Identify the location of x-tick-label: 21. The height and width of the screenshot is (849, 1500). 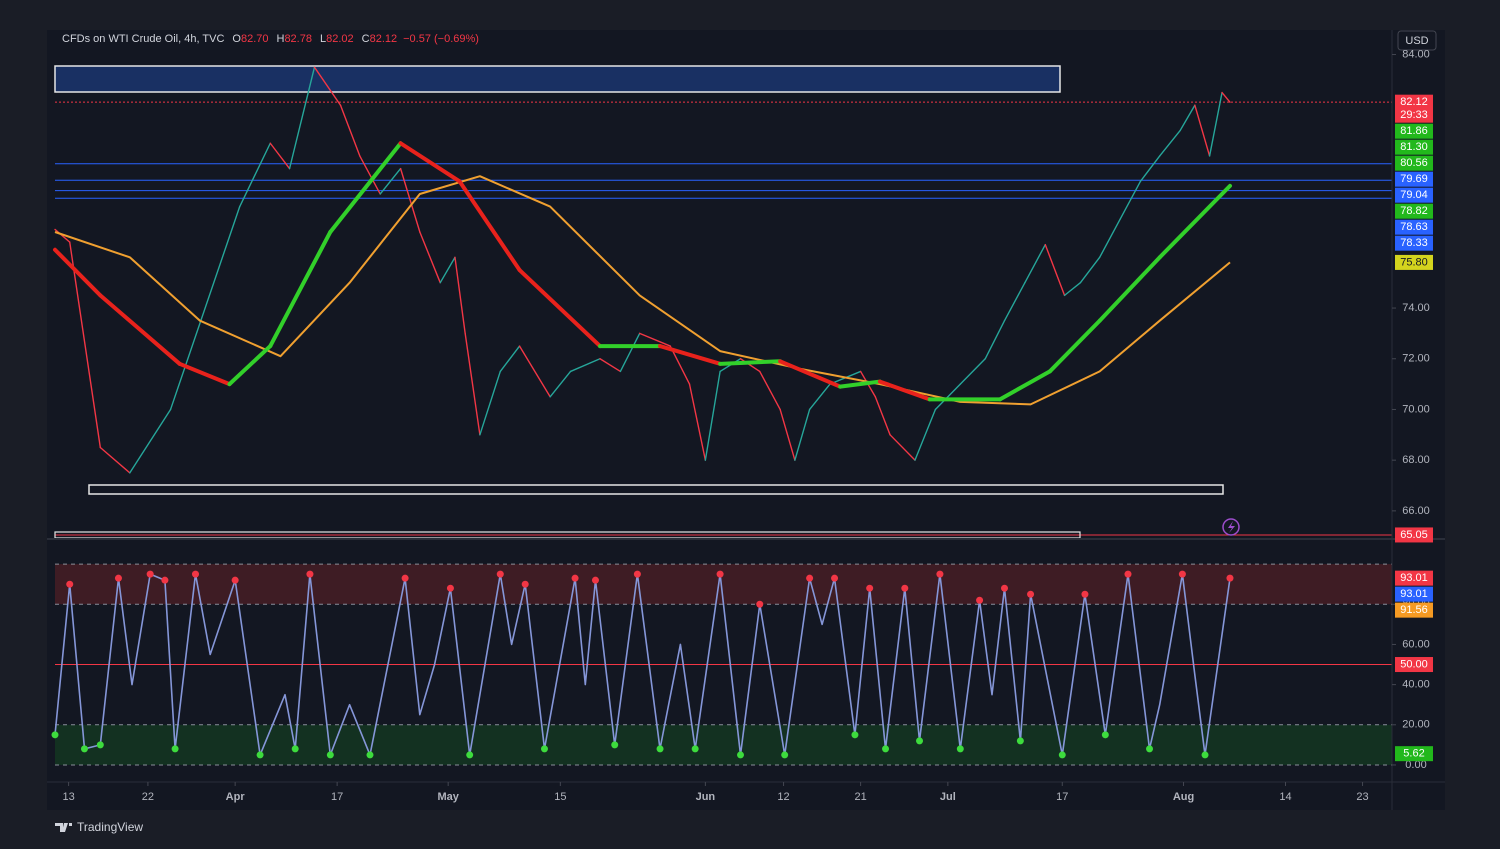
(860, 797).